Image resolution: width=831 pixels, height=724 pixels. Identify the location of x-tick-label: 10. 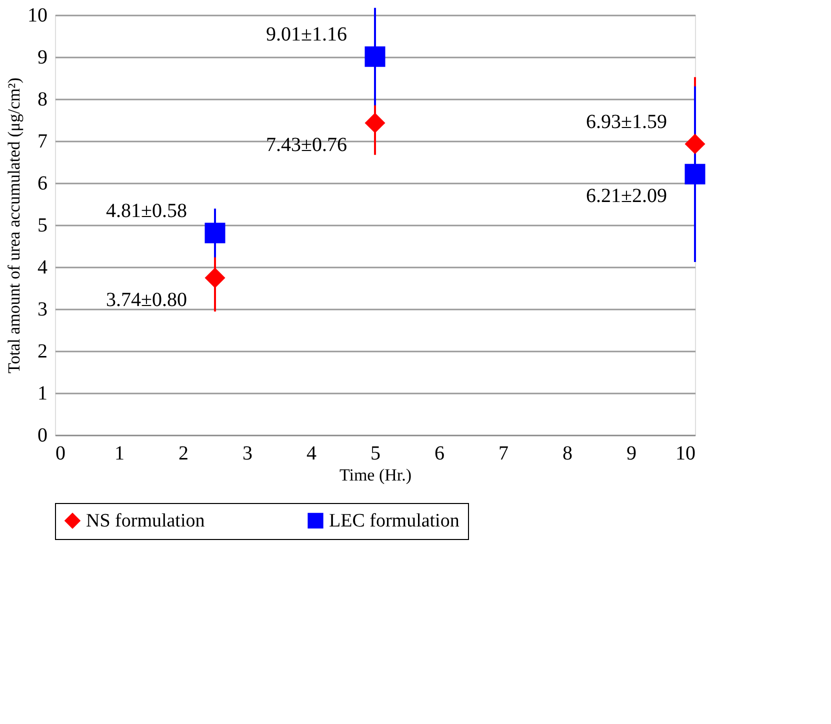
(686, 453).